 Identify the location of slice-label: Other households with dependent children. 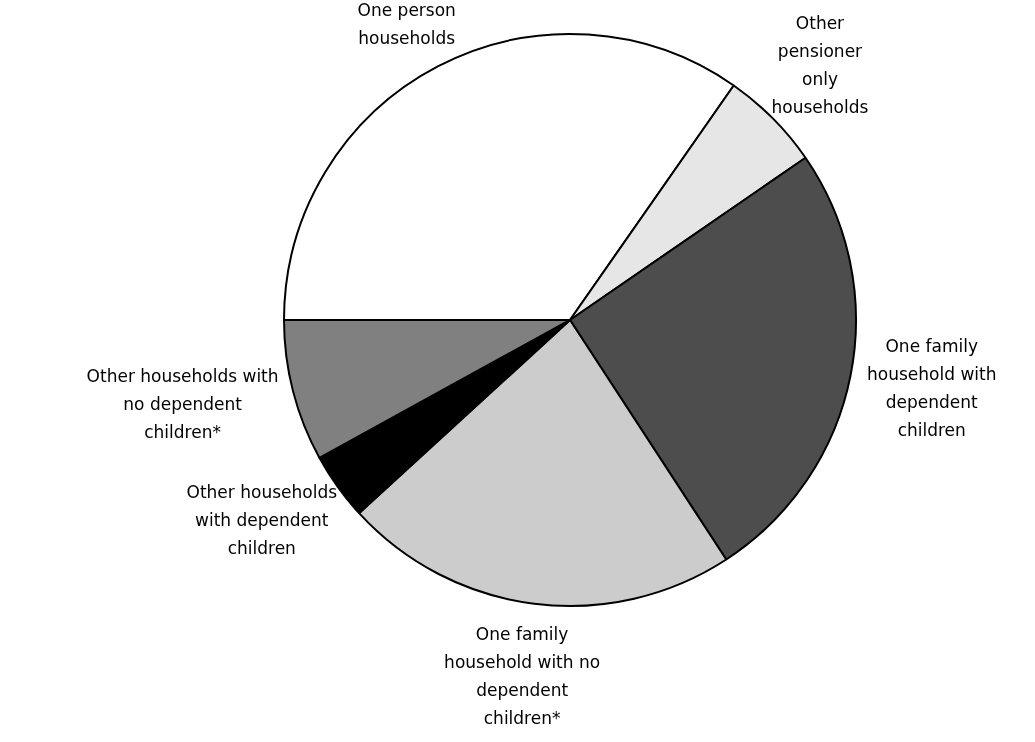
(262, 520).